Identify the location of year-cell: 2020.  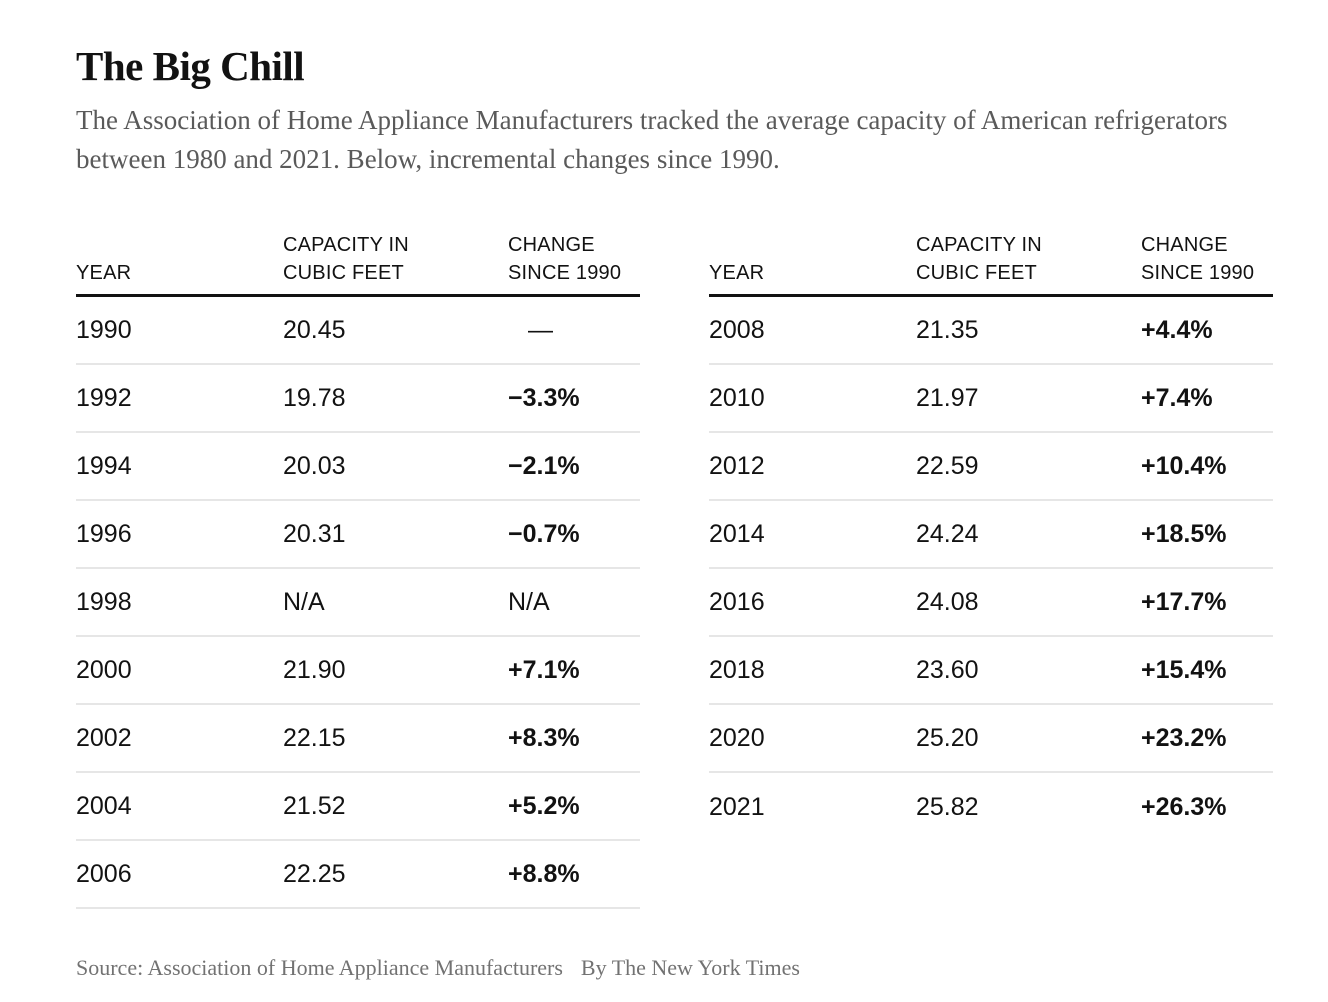
(737, 737).